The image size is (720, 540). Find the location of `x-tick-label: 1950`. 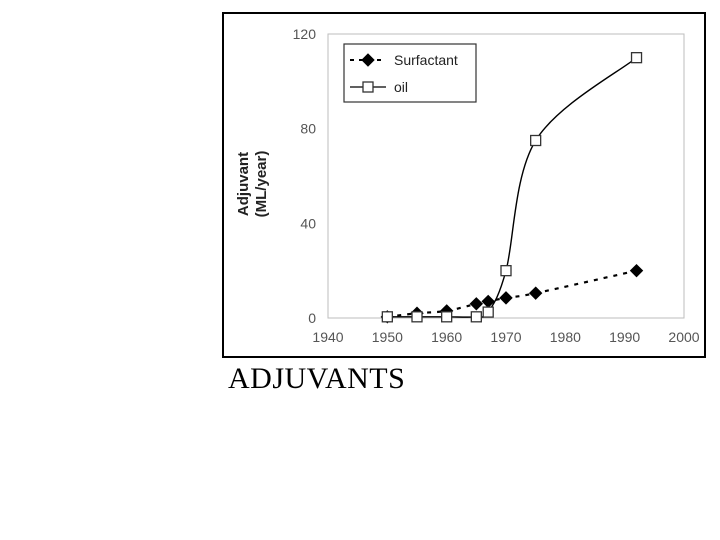

x-tick-label: 1950 is located at coordinates (387, 337).